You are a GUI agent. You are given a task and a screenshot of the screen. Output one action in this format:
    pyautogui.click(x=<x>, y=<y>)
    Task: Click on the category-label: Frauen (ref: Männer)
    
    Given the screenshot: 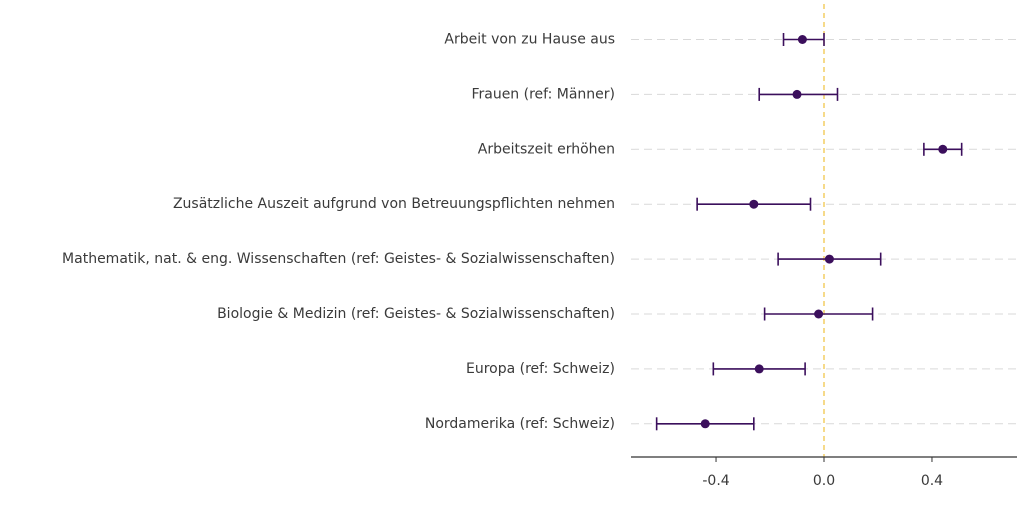 What is the action you would take?
    pyautogui.click(x=543, y=94)
    